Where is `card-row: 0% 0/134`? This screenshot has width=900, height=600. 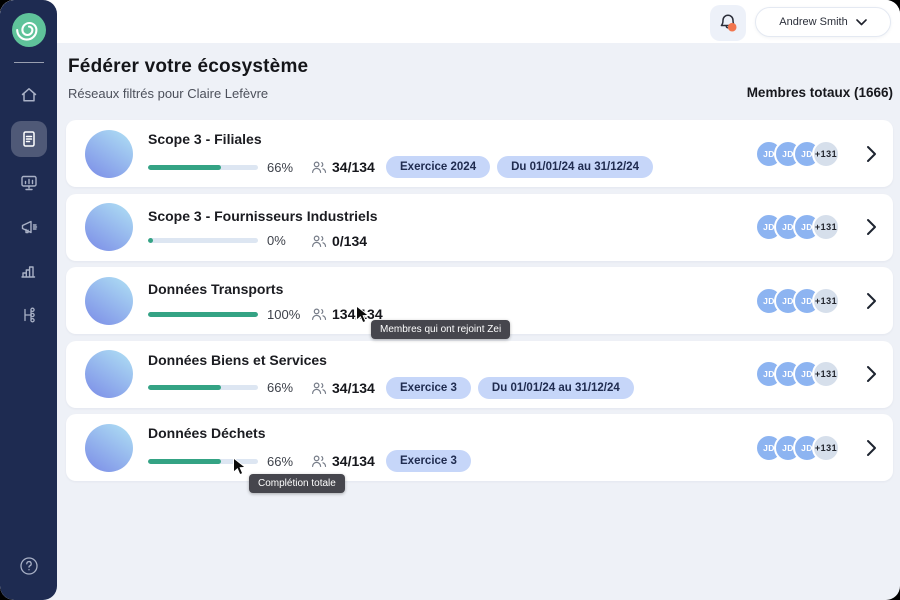 card-row: 0% 0/134 is located at coordinates (451, 241).